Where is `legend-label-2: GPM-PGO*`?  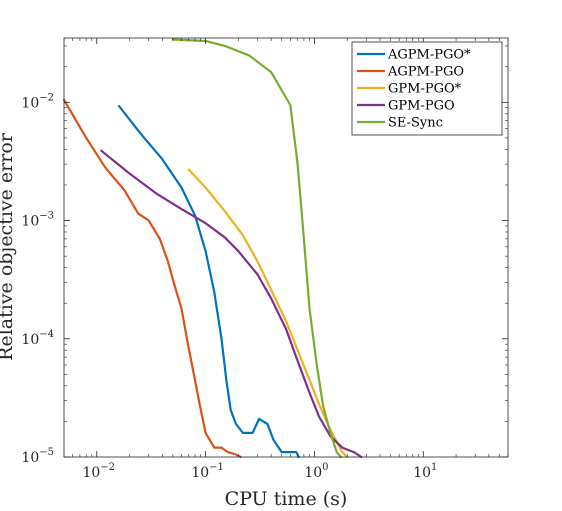
legend-label-2: GPM-PGO* is located at coordinates (425, 89).